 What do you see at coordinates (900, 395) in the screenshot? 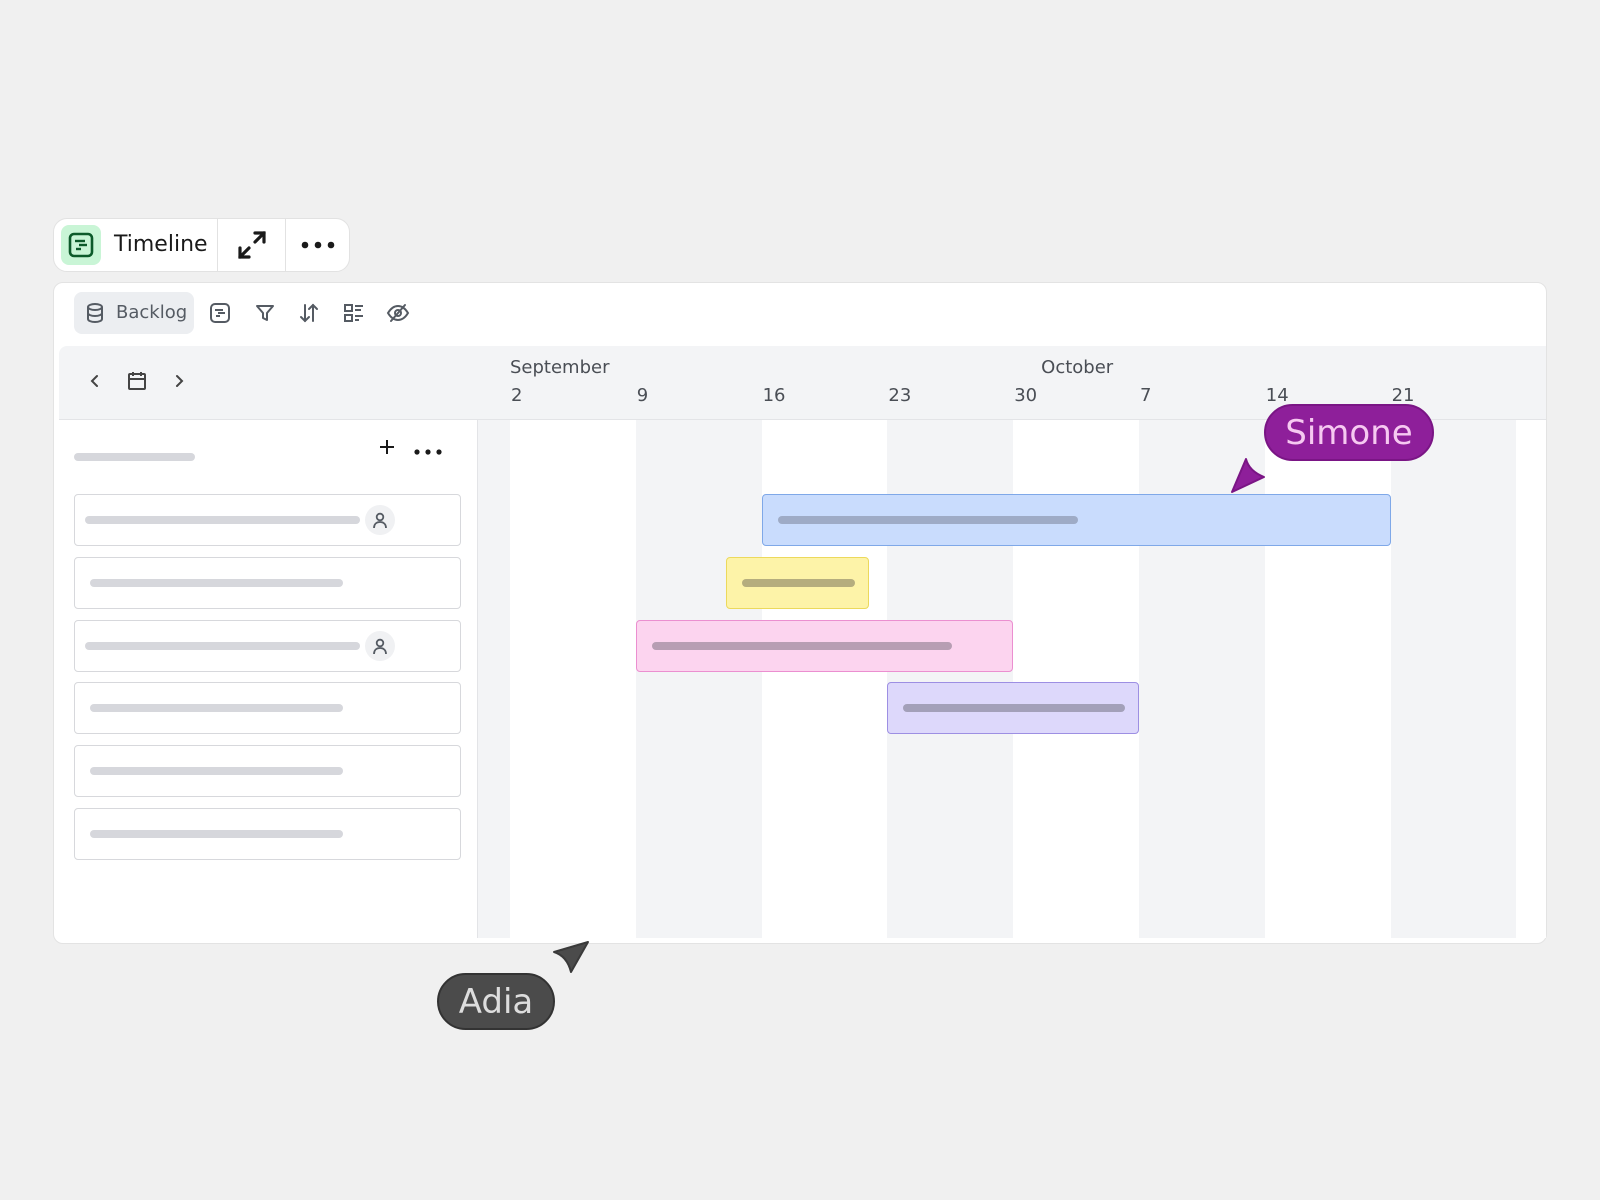
I see `day-label: 23` at bounding box center [900, 395].